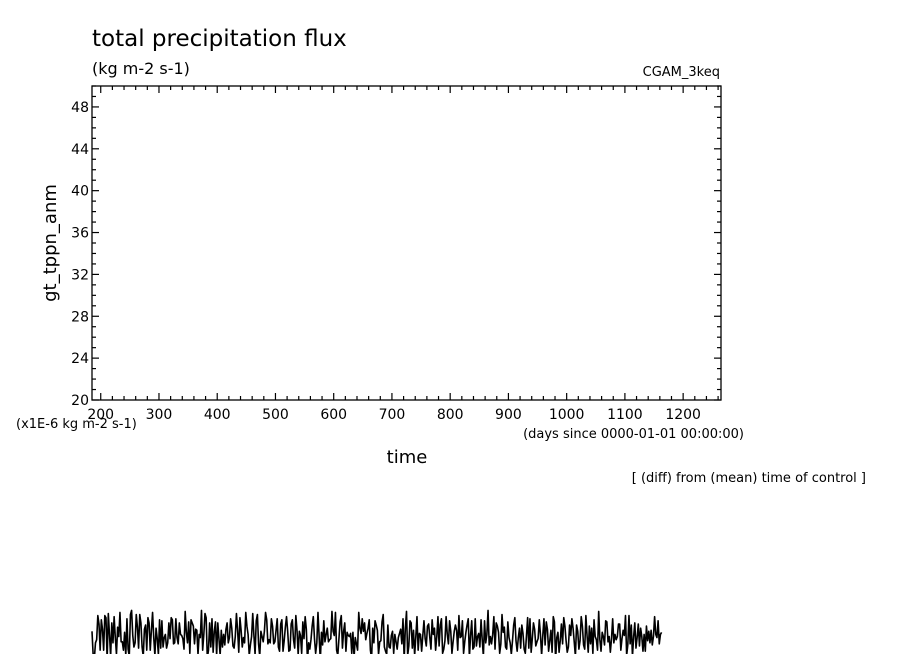 The height and width of the screenshot is (658, 904). Describe the element at coordinates (50, 243) in the screenshot. I see `y-axis-label: gt_tppn_anm` at that location.